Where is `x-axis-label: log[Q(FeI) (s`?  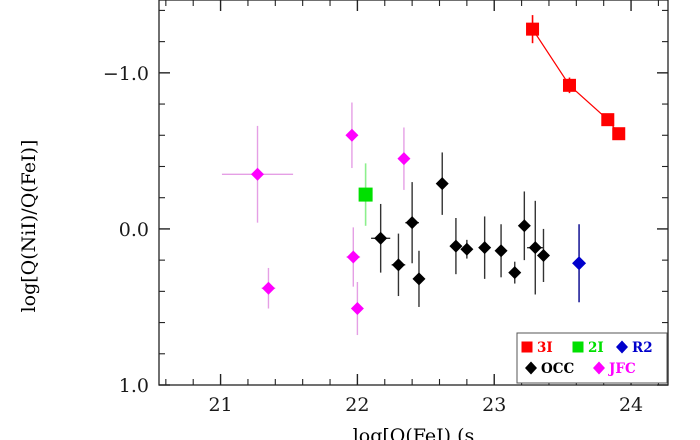
x-axis-label: log[Q(FeI) (s is located at coordinates (414, 432).